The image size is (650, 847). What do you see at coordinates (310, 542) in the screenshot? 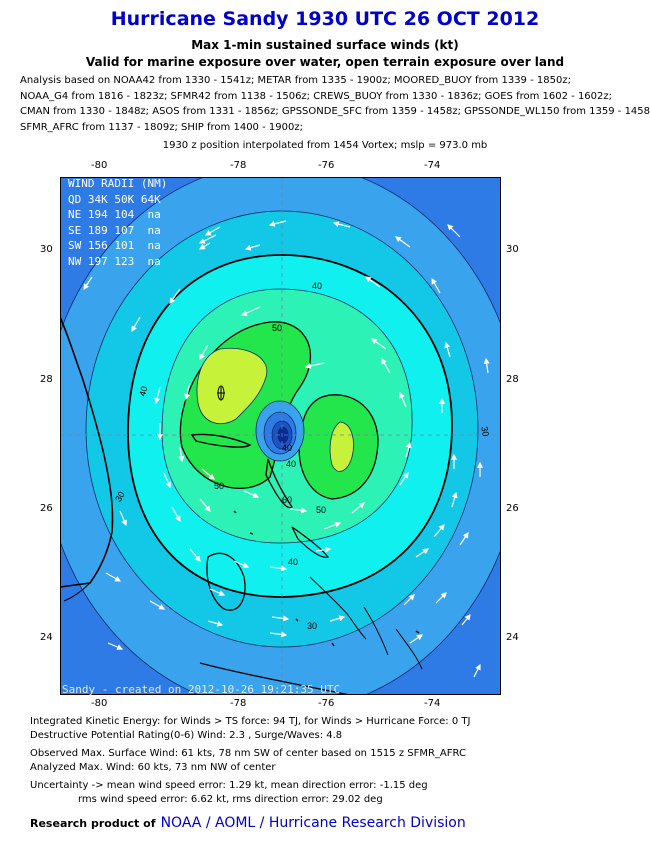
I see `eleuthera` at bounding box center [310, 542].